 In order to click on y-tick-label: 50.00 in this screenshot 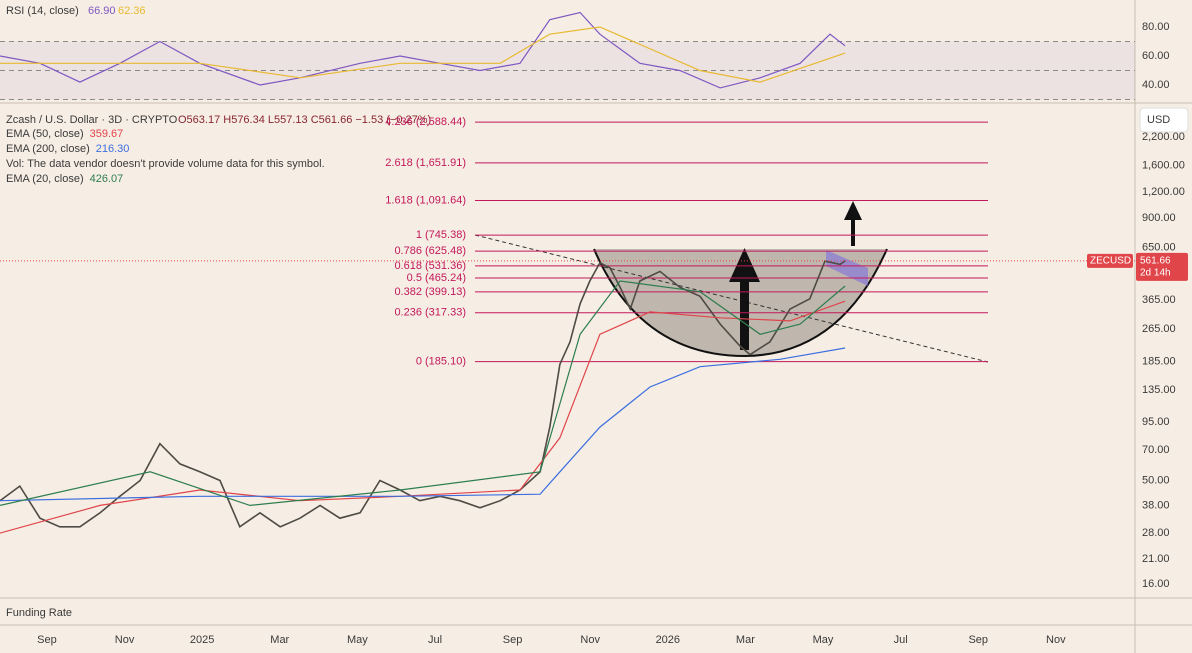, I will do `click(1156, 480)`.